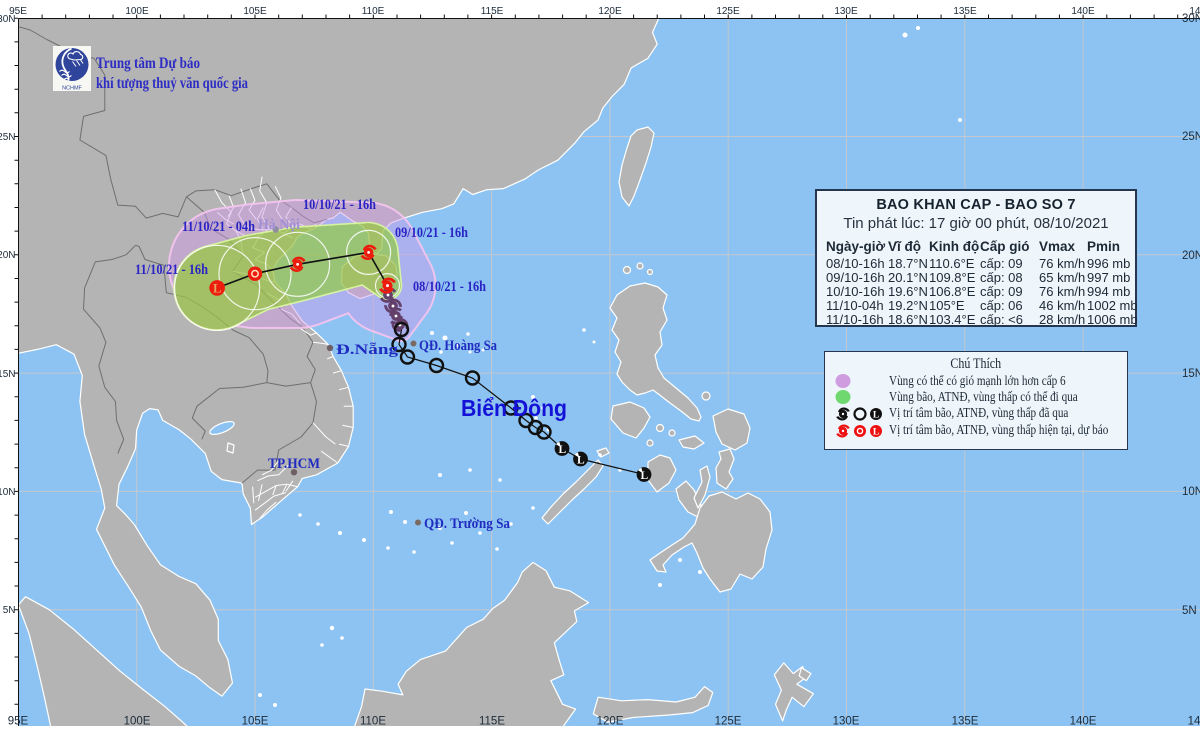 The width and height of the screenshot is (1200, 731). I want to click on svg-text: QĐ. Trường Sa, so click(467, 524).